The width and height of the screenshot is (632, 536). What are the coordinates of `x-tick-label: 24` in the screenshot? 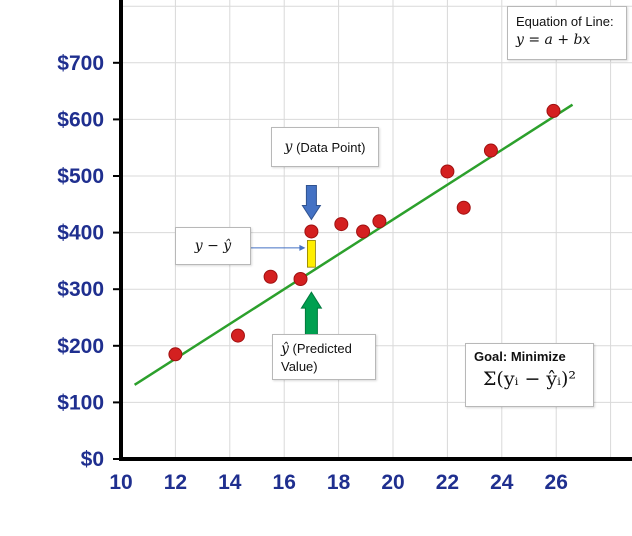 It's located at (502, 482).